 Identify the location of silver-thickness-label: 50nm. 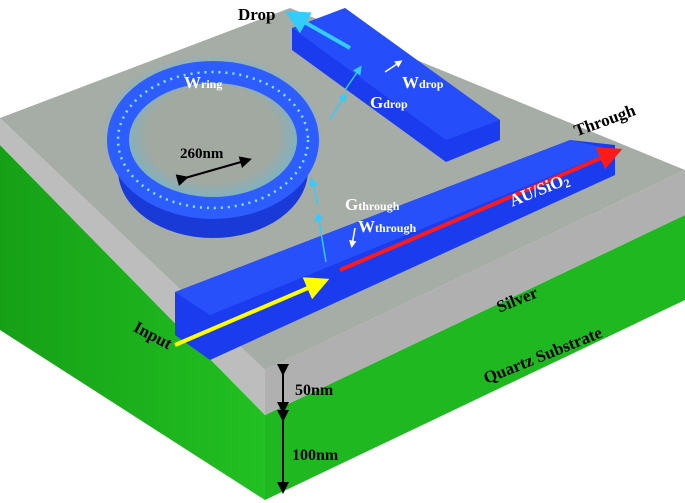
(314, 390).